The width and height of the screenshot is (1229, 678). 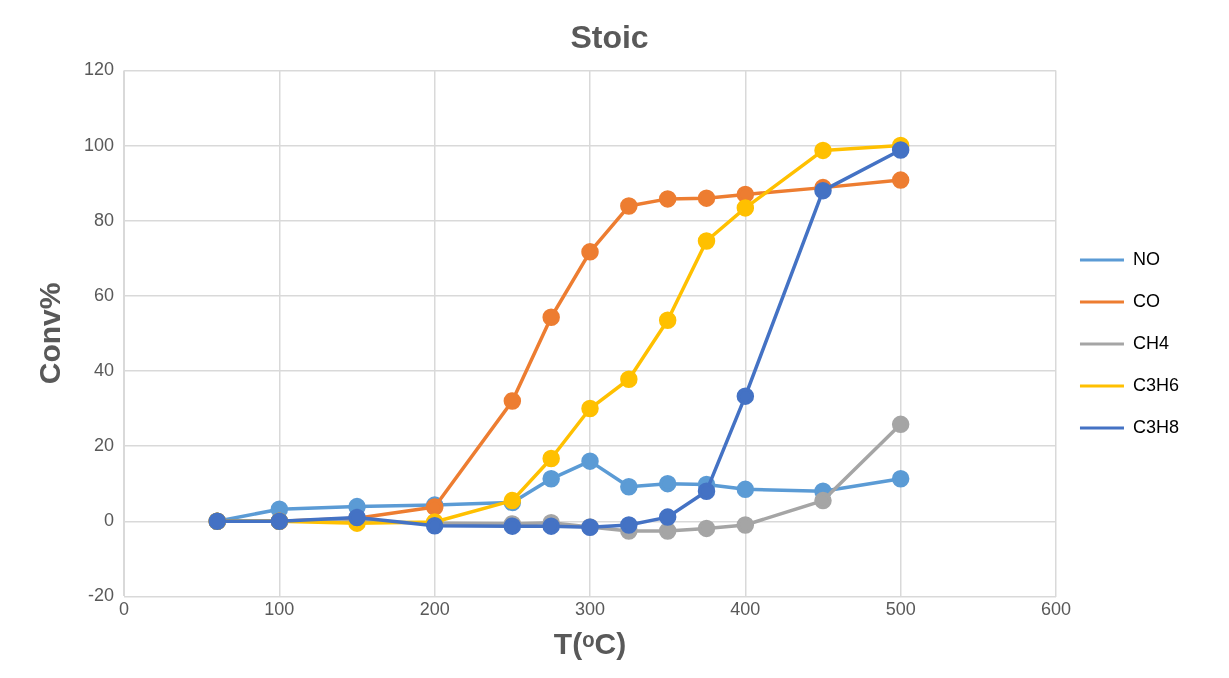 I want to click on chart-title: Stoic, so click(x=609, y=37).